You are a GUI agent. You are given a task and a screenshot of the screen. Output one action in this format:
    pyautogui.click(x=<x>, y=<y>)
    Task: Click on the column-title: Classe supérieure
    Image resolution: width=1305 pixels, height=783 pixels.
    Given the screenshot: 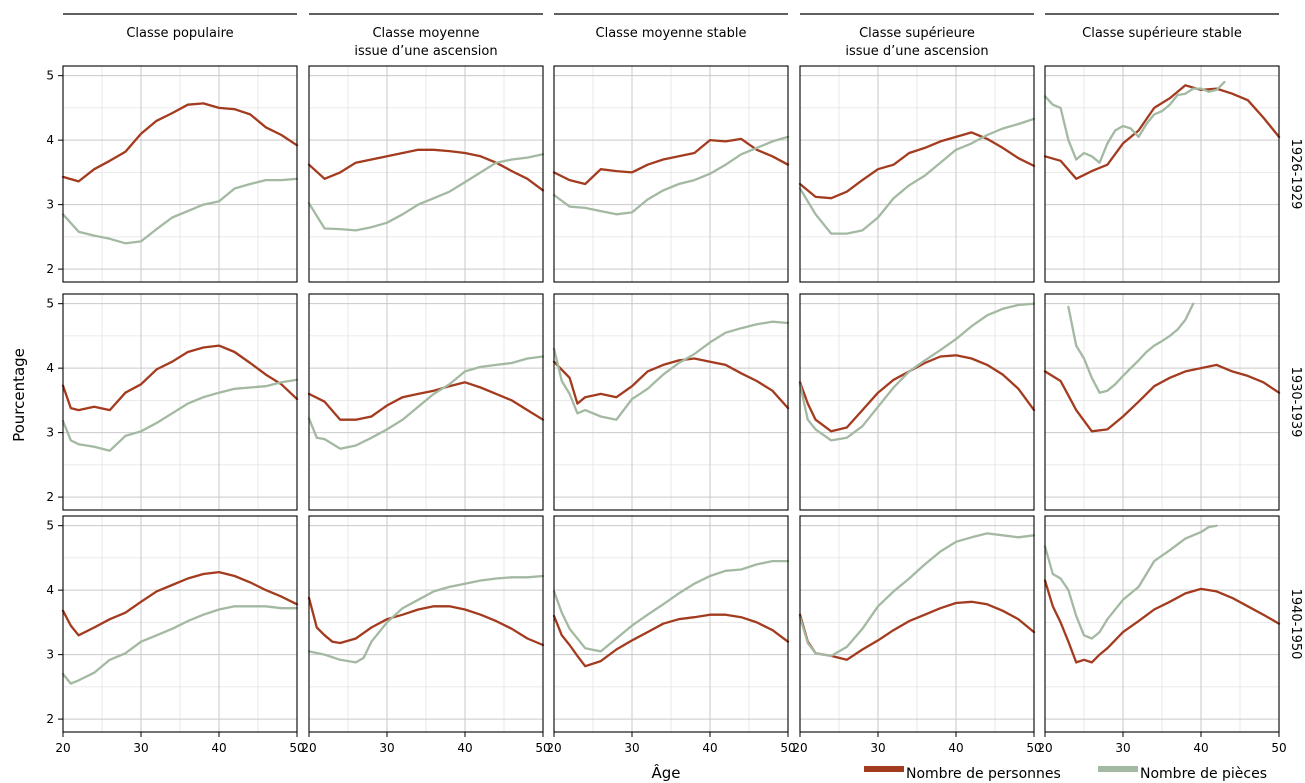 What is the action you would take?
    pyautogui.click(x=917, y=33)
    